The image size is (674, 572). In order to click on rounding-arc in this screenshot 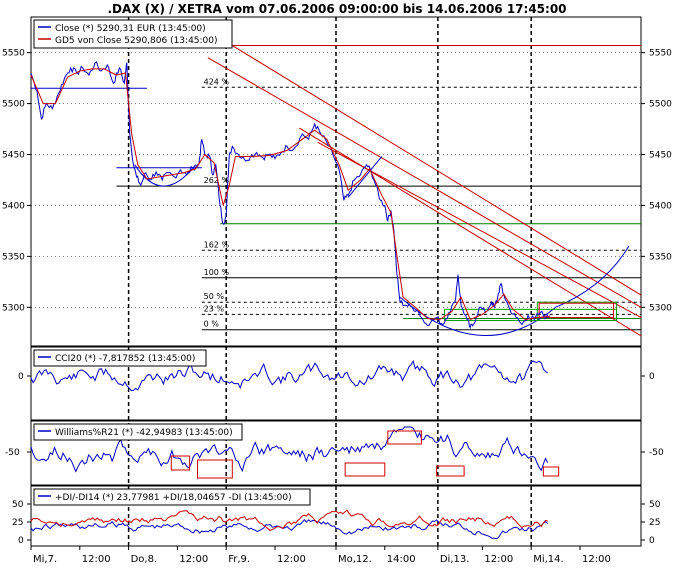, I will do `click(514, 290)`.